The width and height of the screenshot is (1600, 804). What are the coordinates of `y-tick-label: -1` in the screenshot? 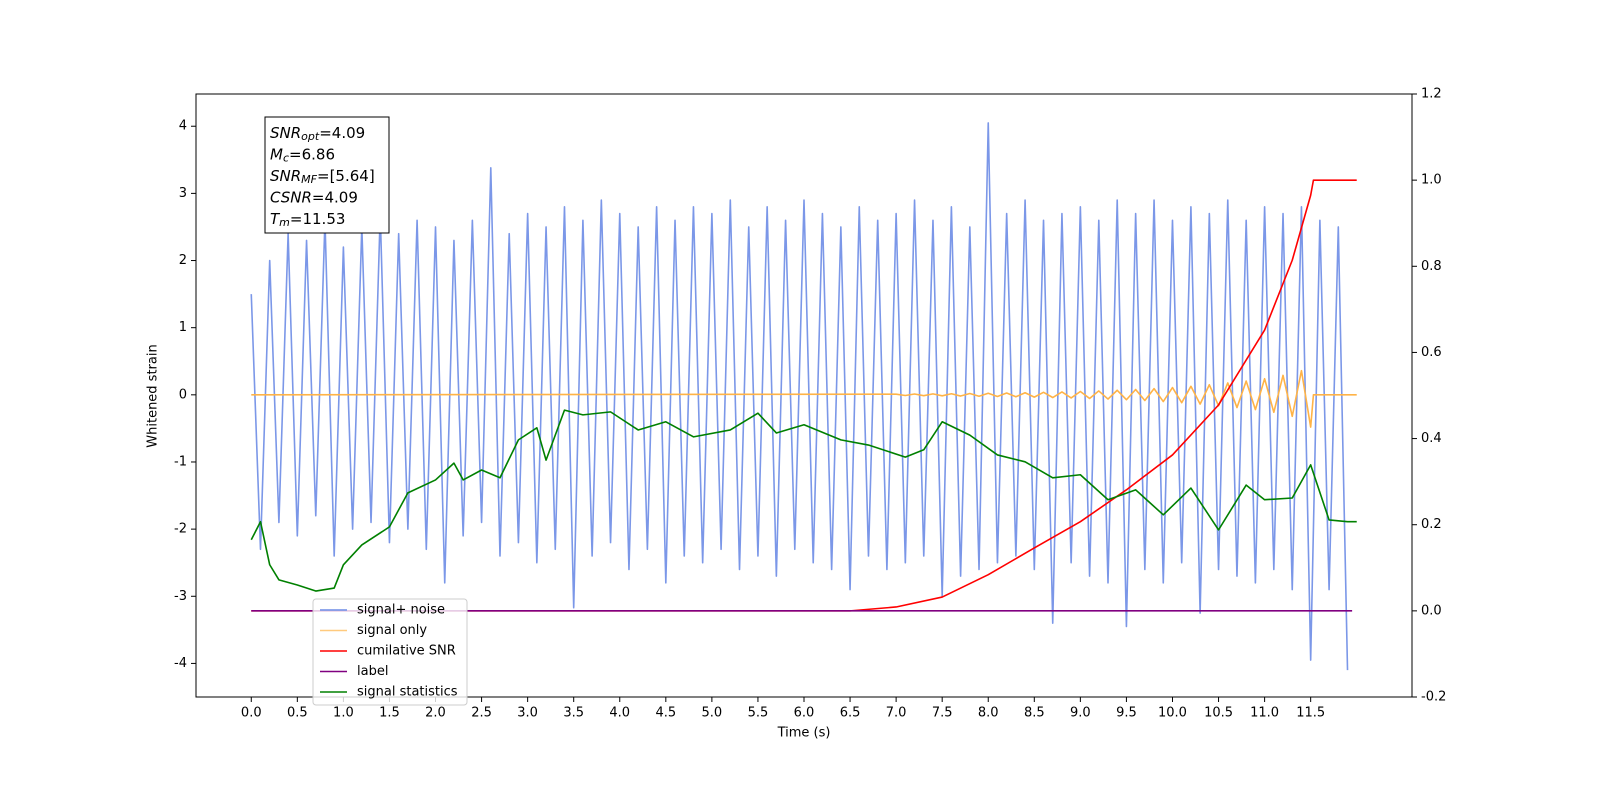 It's located at (180, 461).